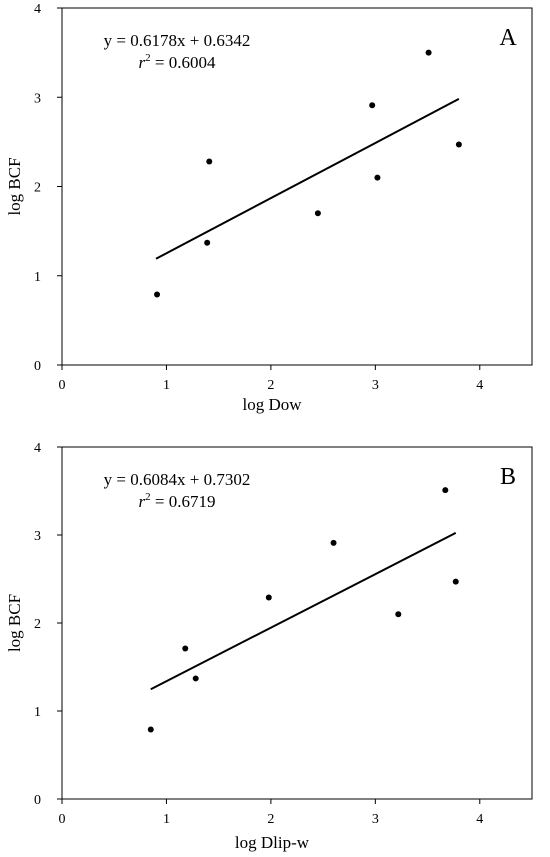 The width and height of the screenshot is (550, 857). What do you see at coordinates (183, 62) in the screenshot?
I see `chart-a-r-value: = 0.6004` at bounding box center [183, 62].